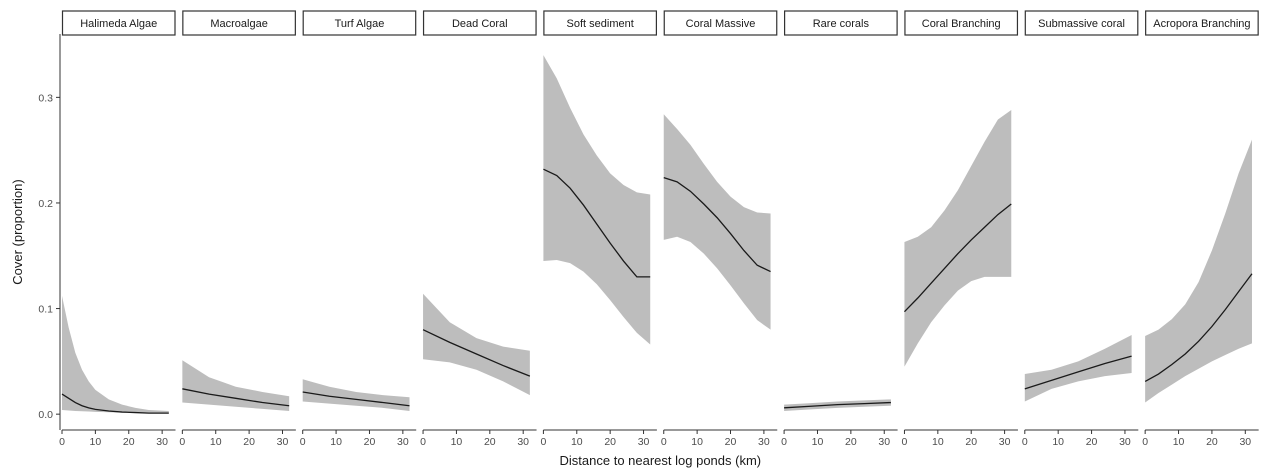  What do you see at coordinates (358, 229) in the screenshot?
I see `panel-turf-algae: Turf Algae 0 10 20 30` at bounding box center [358, 229].